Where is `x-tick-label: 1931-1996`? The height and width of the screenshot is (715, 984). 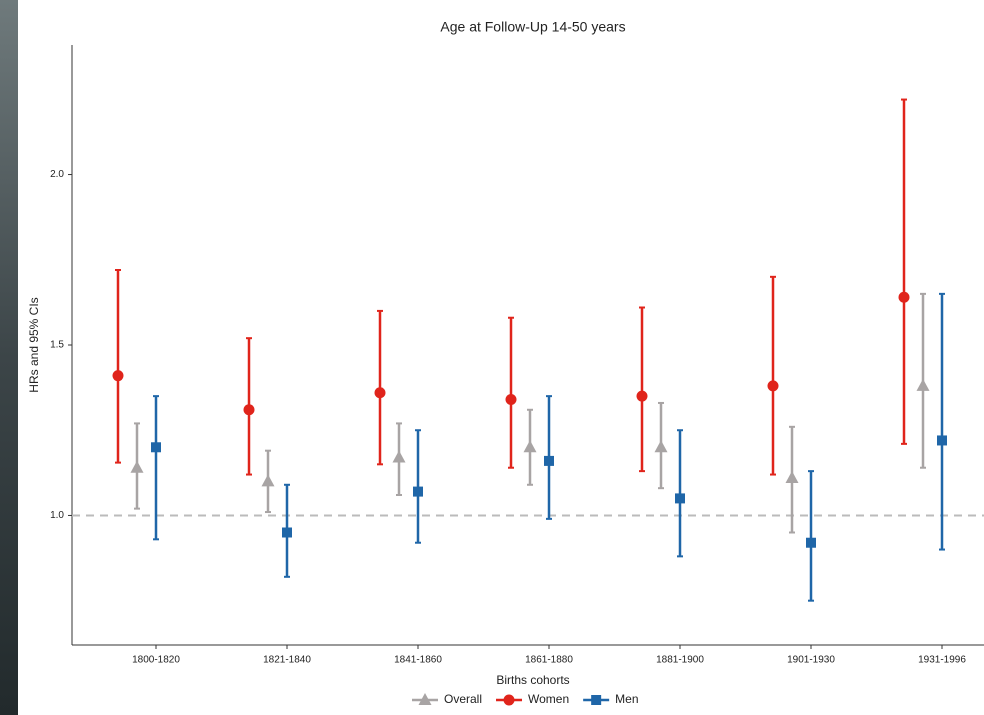
x-tick-label: 1931-1996 is located at coordinates (942, 660).